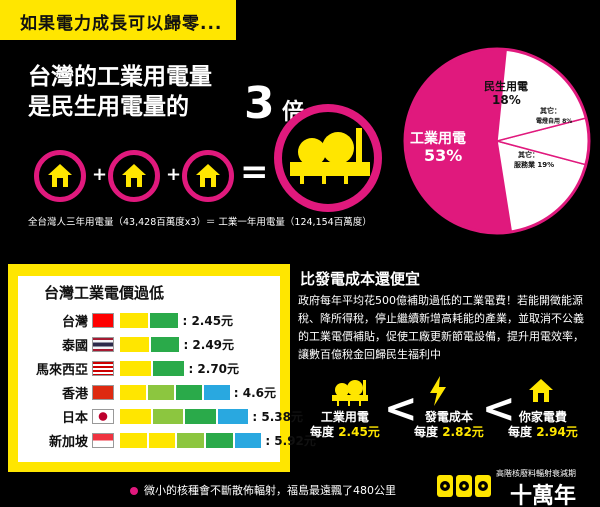 This screenshot has width=600, height=507. Describe the element at coordinates (134, 491) in the screenshot. I see `bullet-dot` at that location.